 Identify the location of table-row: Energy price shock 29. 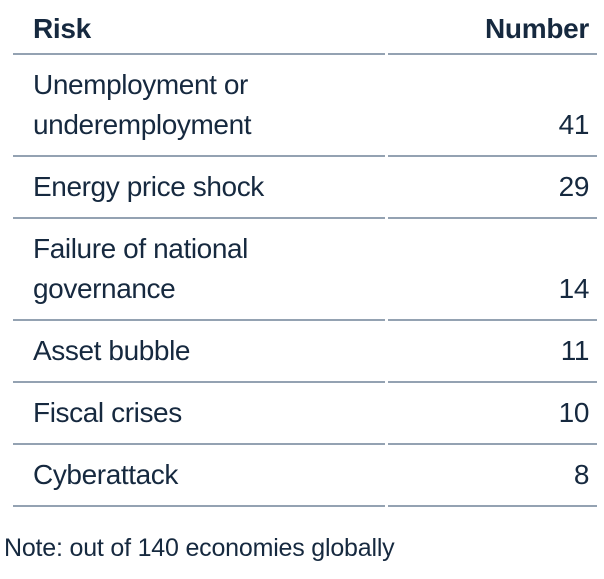
(305, 188).